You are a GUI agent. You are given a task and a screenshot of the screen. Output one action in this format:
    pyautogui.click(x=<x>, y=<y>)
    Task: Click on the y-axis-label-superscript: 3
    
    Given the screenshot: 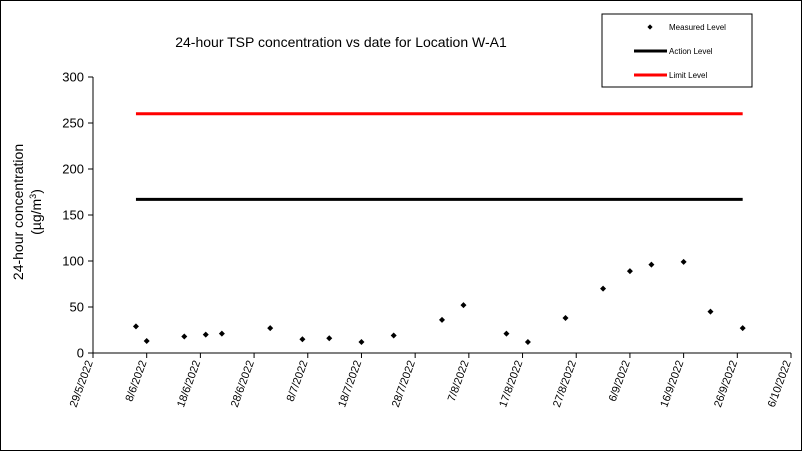 What is the action you would take?
    pyautogui.click(x=33, y=196)
    